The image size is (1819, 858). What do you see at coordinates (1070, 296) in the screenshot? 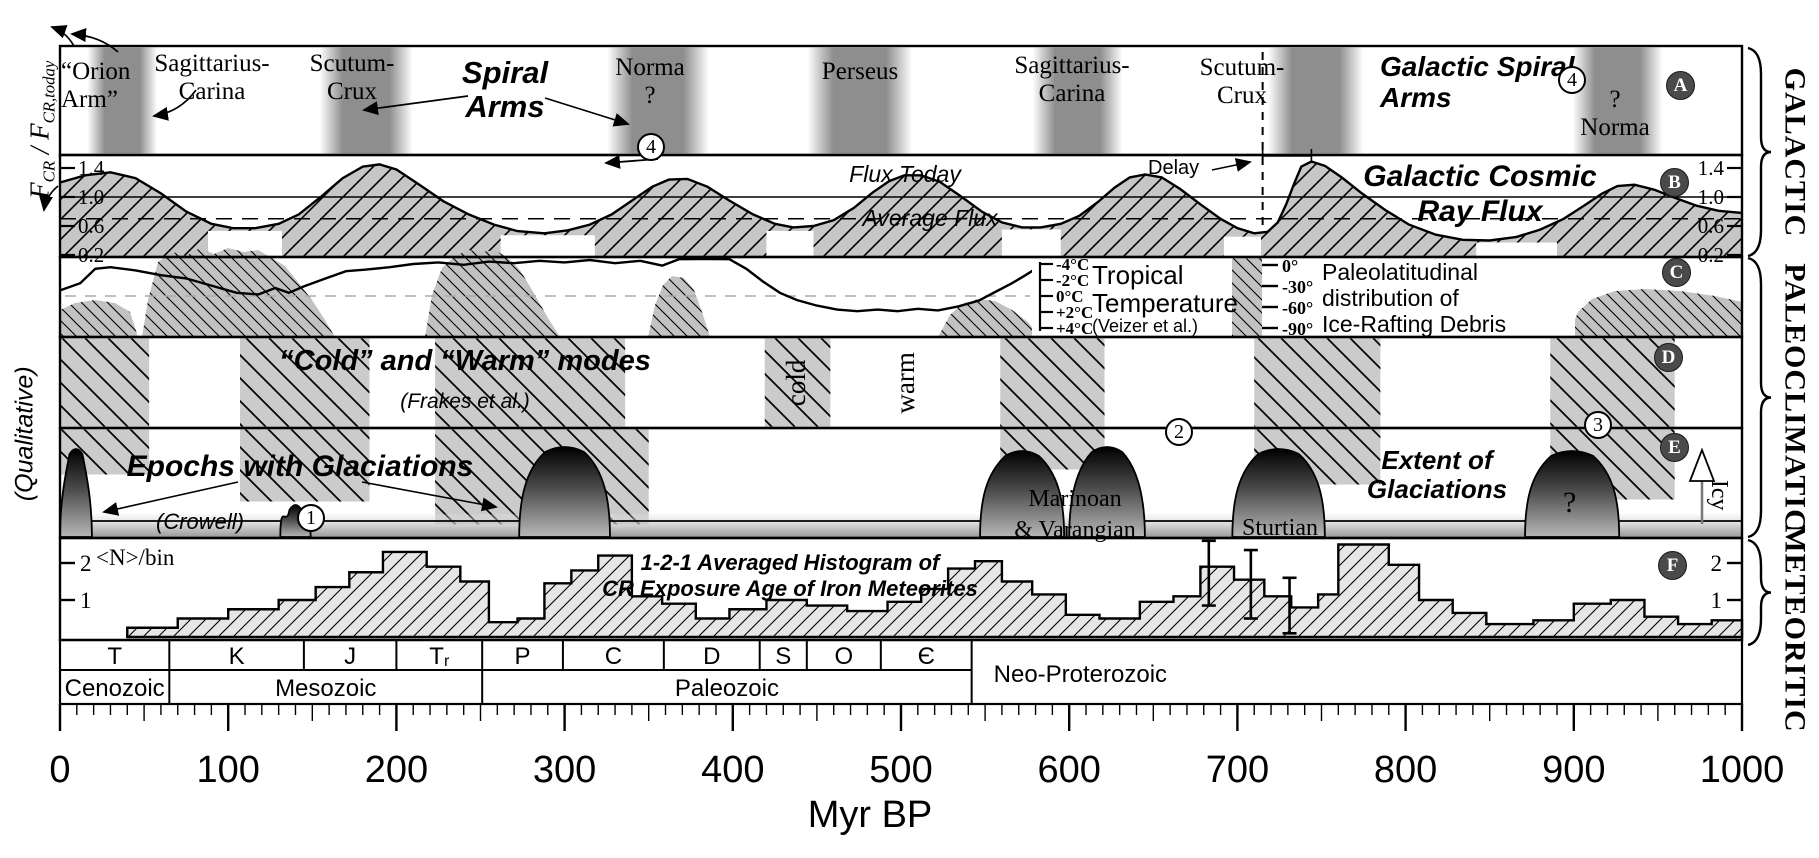
I see `temp-scale-tick: 0°C` at bounding box center [1070, 296].